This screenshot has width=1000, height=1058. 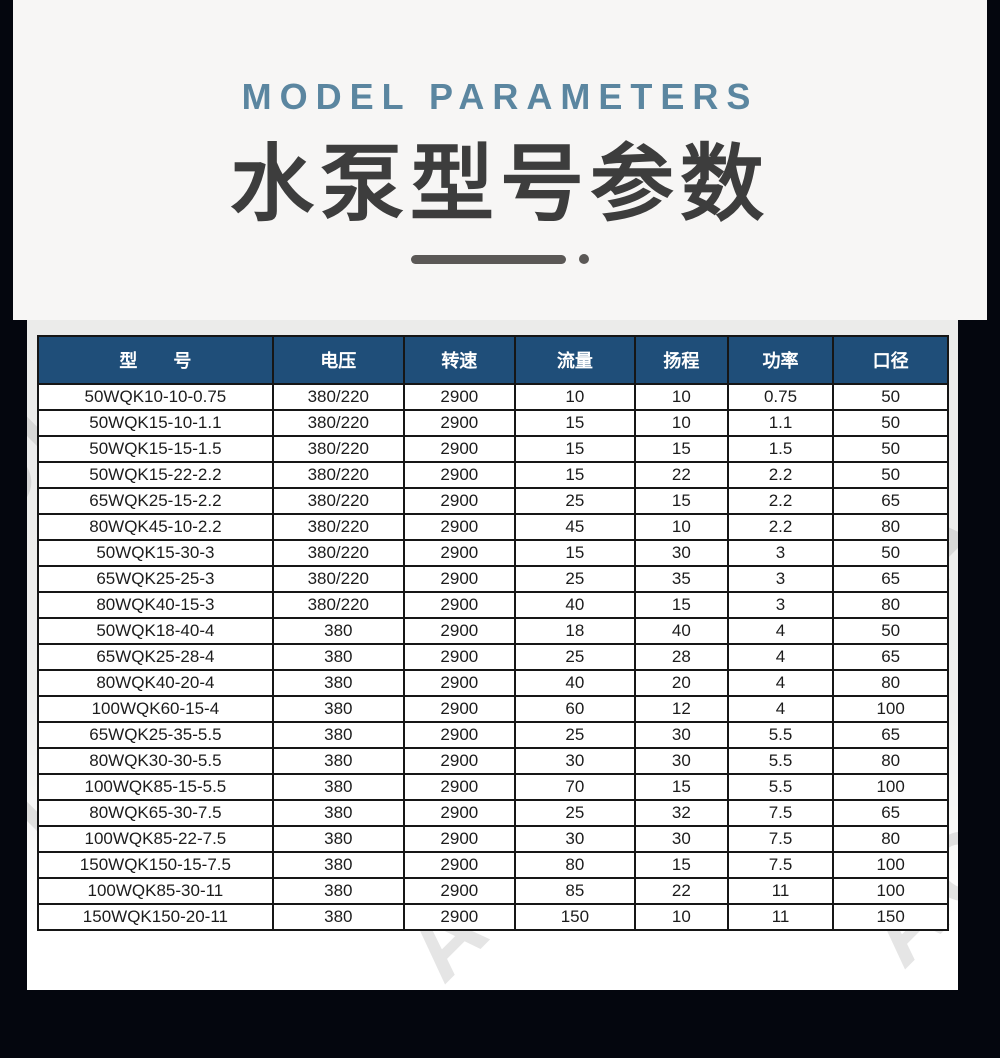 I want to click on table-row: 50WQK15-22-2.2 380/220 2900 15 22 2.2 50, so click(x=493, y=475).